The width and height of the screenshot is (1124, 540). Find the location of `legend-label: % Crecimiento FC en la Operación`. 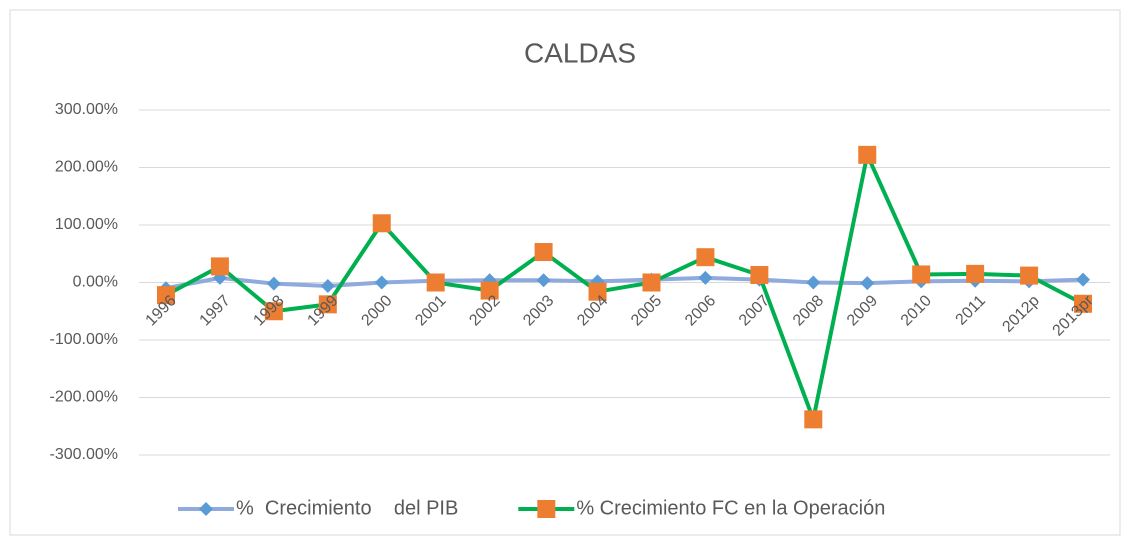

legend-label: % Crecimiento FC en la Operación is located at coordinates (730, 508).